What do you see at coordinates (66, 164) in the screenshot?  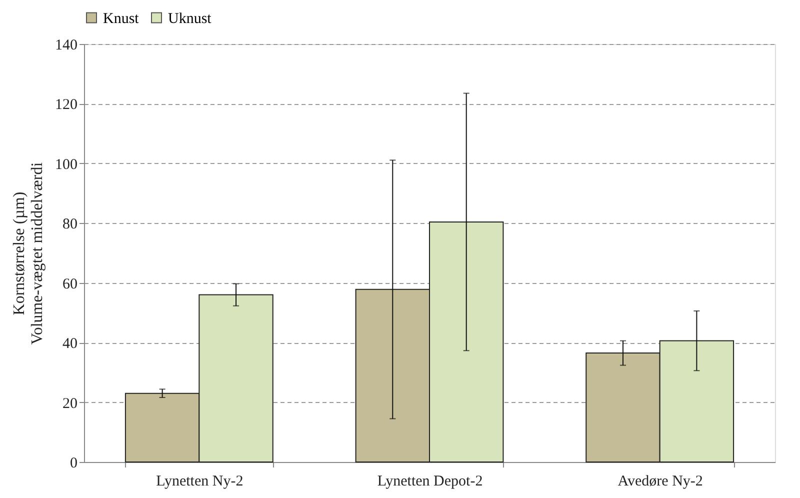 I see `y-tick-label: 100` at bounding box center [66, 164].